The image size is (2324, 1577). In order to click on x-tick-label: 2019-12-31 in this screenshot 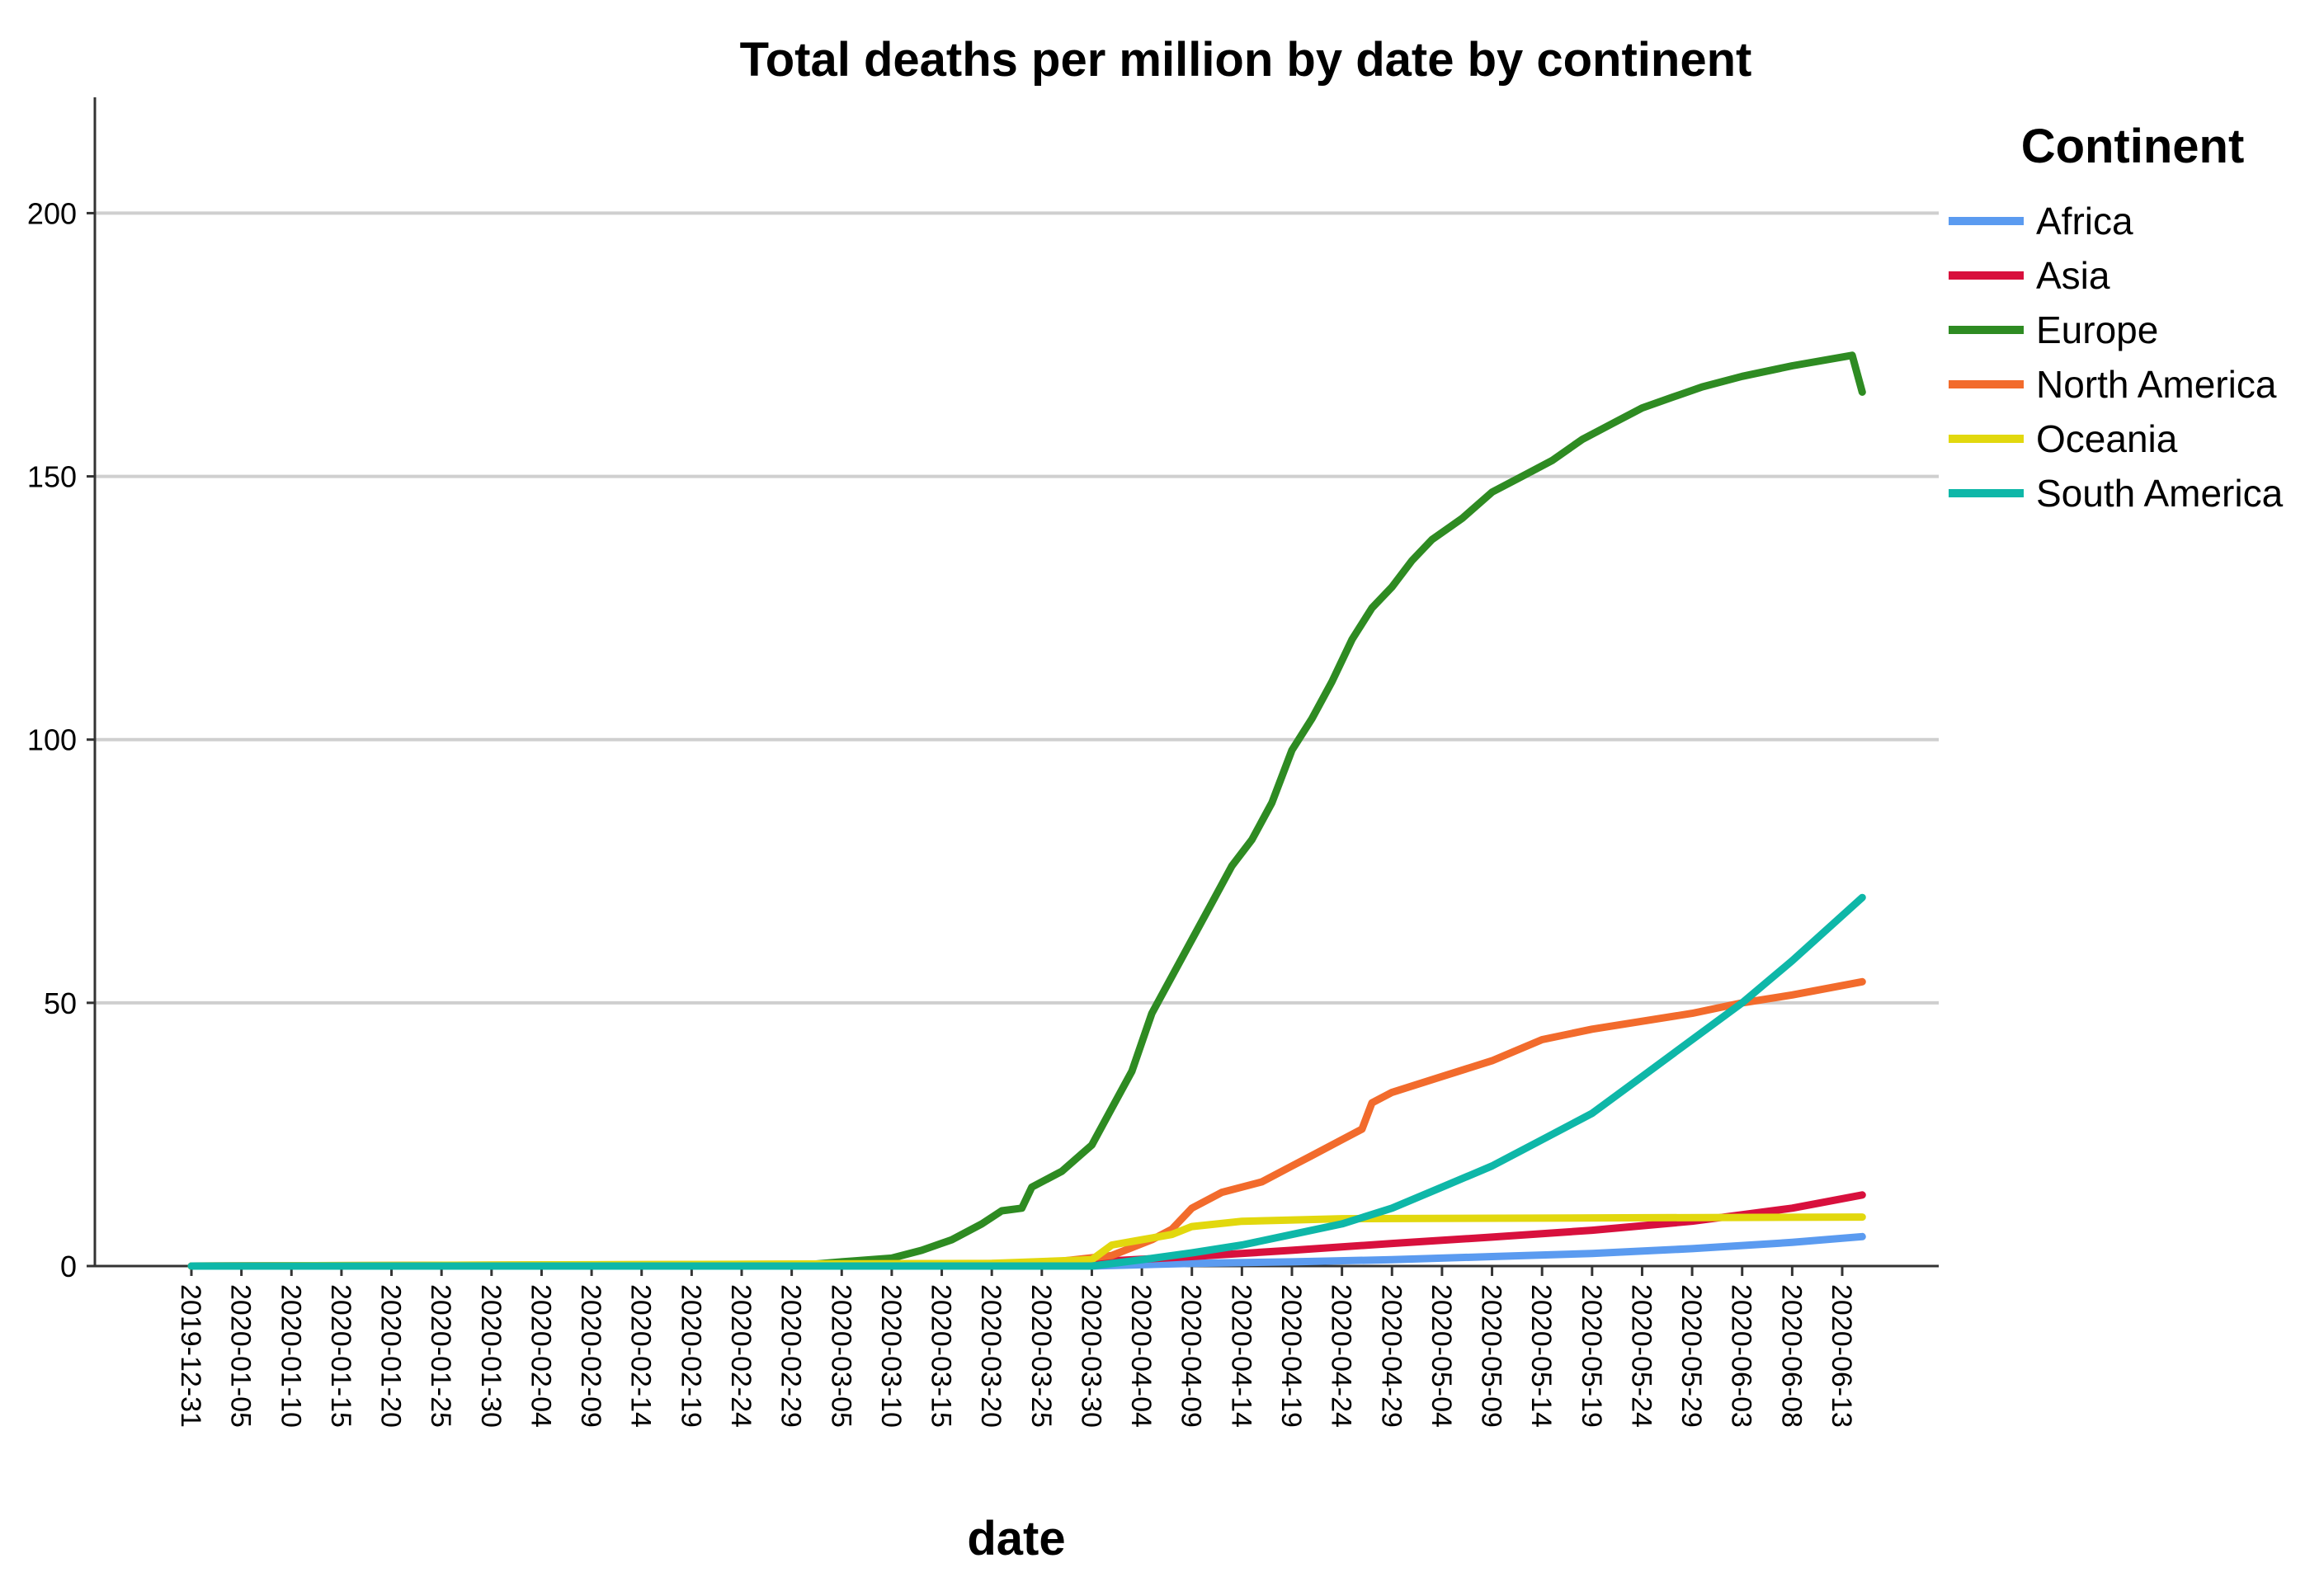, I will do `click(190, 1356)`.